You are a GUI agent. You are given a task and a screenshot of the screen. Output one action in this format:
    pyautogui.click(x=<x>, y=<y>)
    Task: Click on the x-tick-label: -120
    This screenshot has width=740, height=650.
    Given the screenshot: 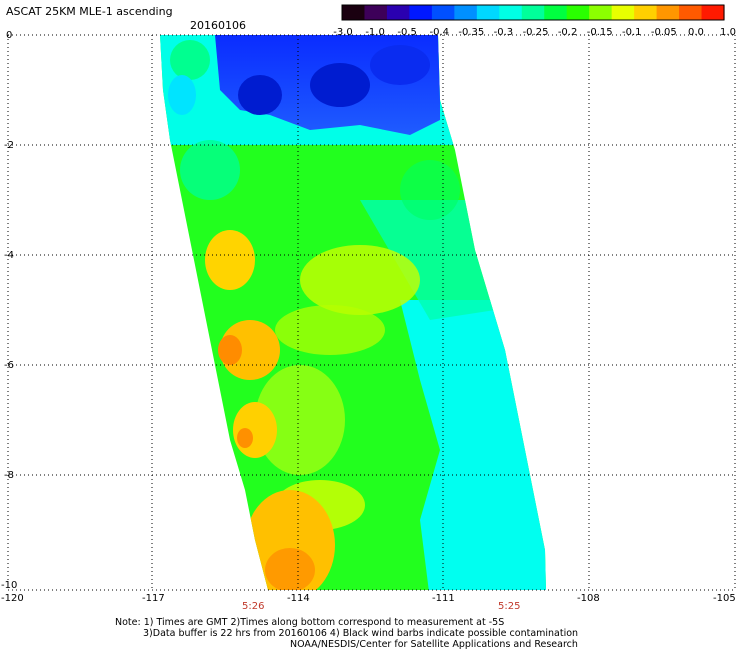 What is the action you would take?
    pyautogui.click(x=12, y=598)
    